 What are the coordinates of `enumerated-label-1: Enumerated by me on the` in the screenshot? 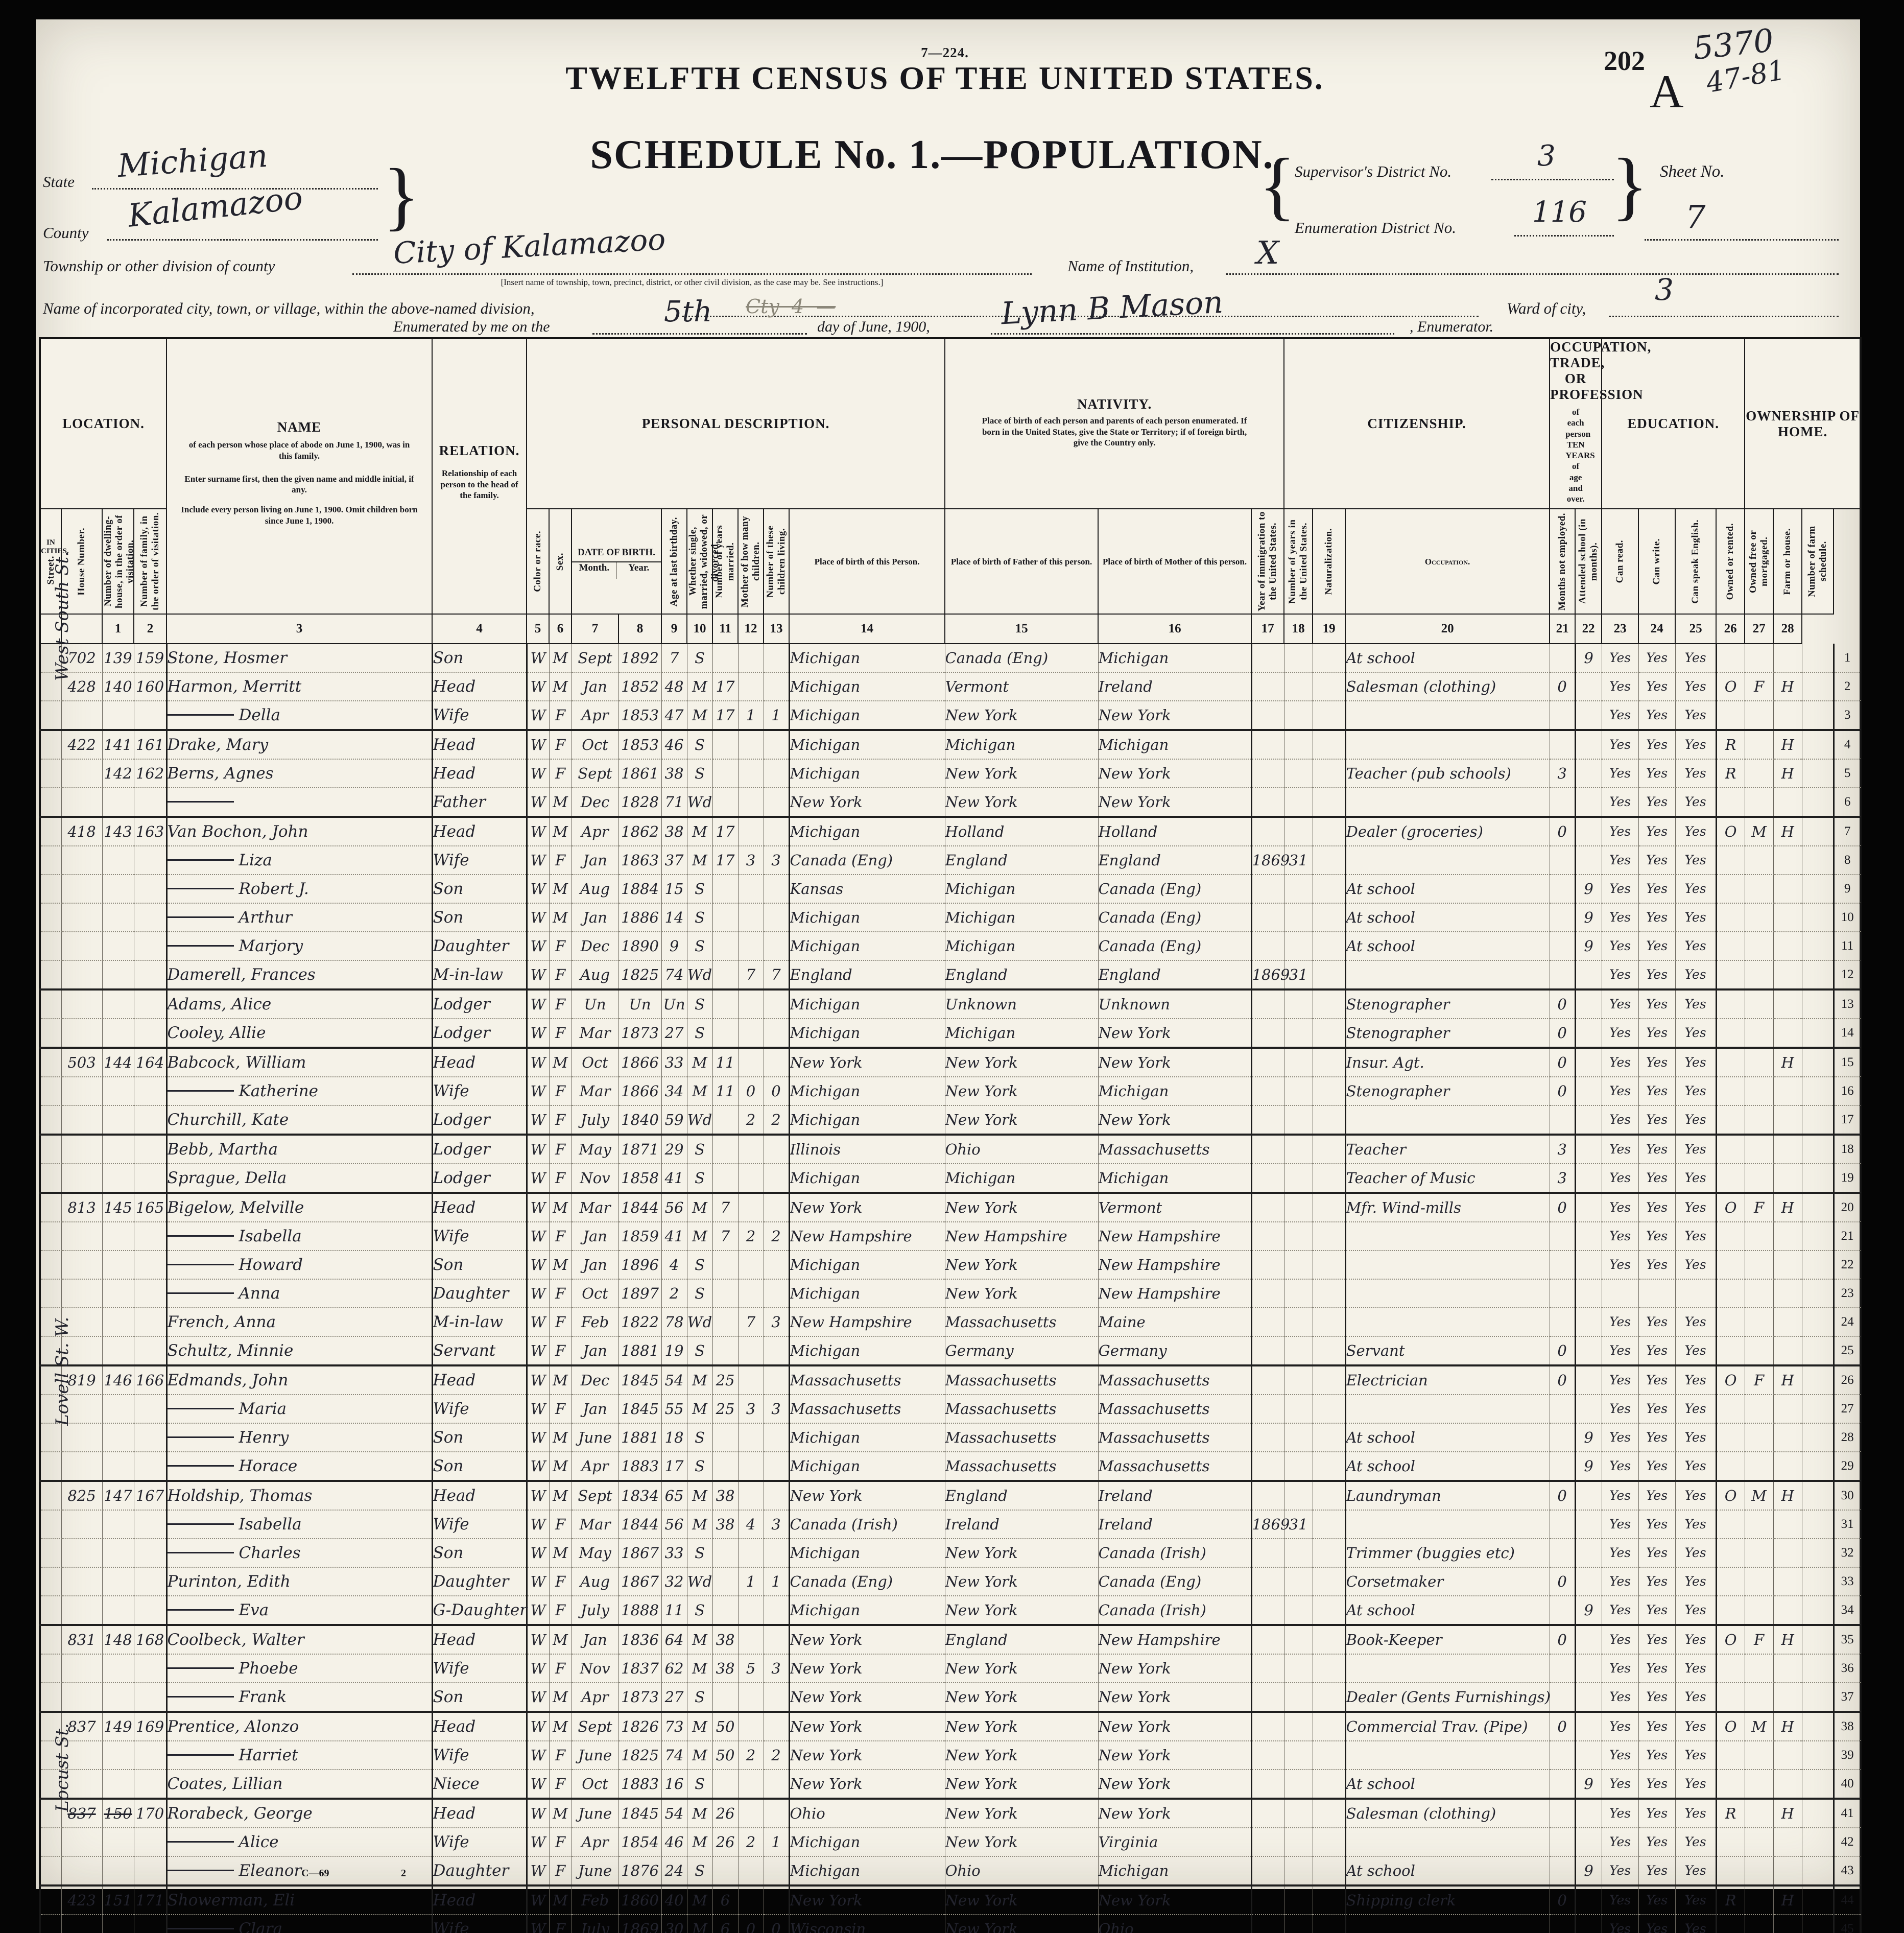 It's located at (471, 326).